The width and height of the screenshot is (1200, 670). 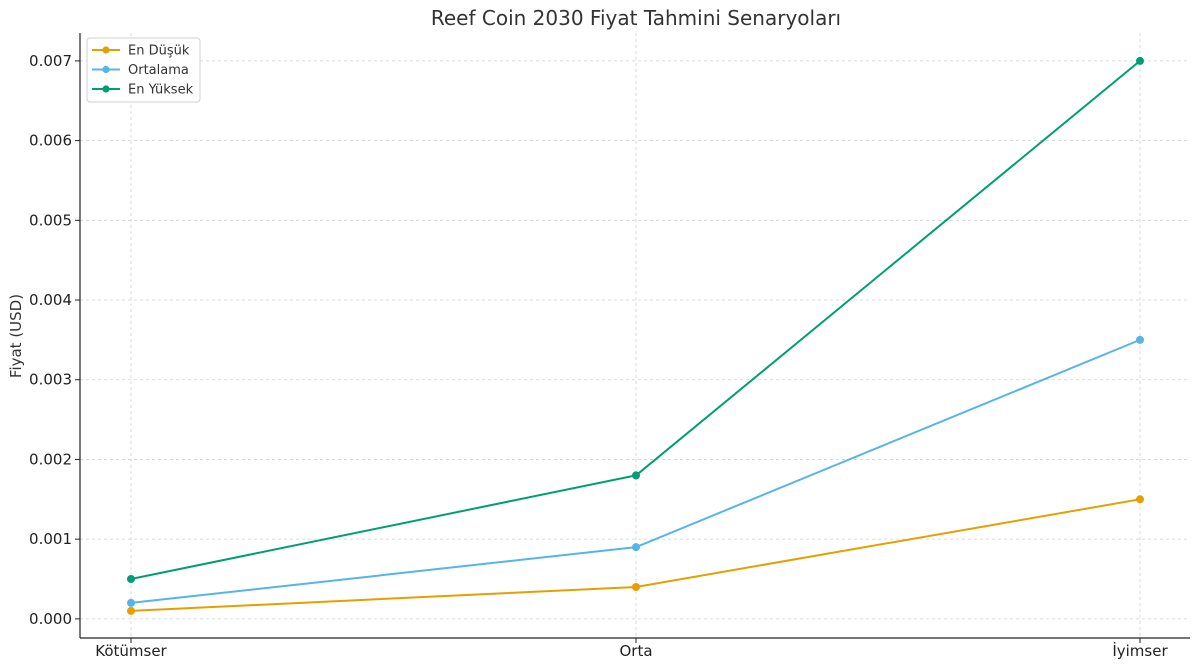 What do you see at coordinates (50, 619) in the screenshot?
I see `y-tick-label: 0.000` at bounding box center [50, 619].